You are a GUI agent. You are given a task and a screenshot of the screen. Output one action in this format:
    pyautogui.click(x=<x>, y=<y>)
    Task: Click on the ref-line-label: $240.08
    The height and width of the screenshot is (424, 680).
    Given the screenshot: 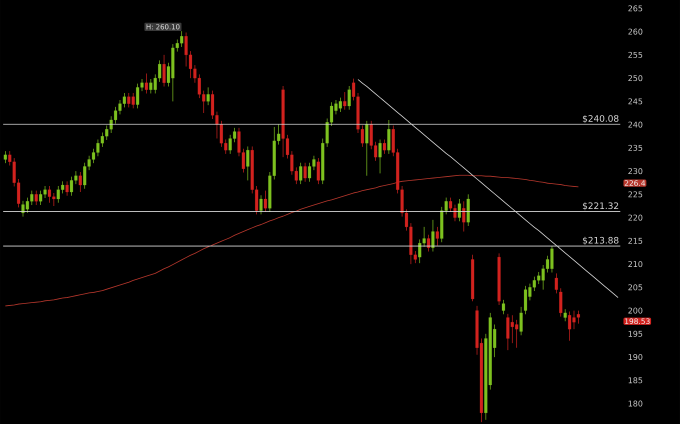 What is the action you would take?
    pyautogui.click(x=600, y=119)
    